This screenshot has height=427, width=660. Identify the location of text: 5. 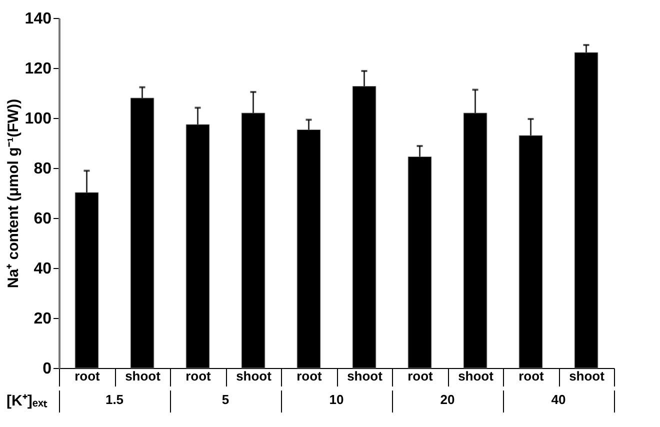
(226, 399).